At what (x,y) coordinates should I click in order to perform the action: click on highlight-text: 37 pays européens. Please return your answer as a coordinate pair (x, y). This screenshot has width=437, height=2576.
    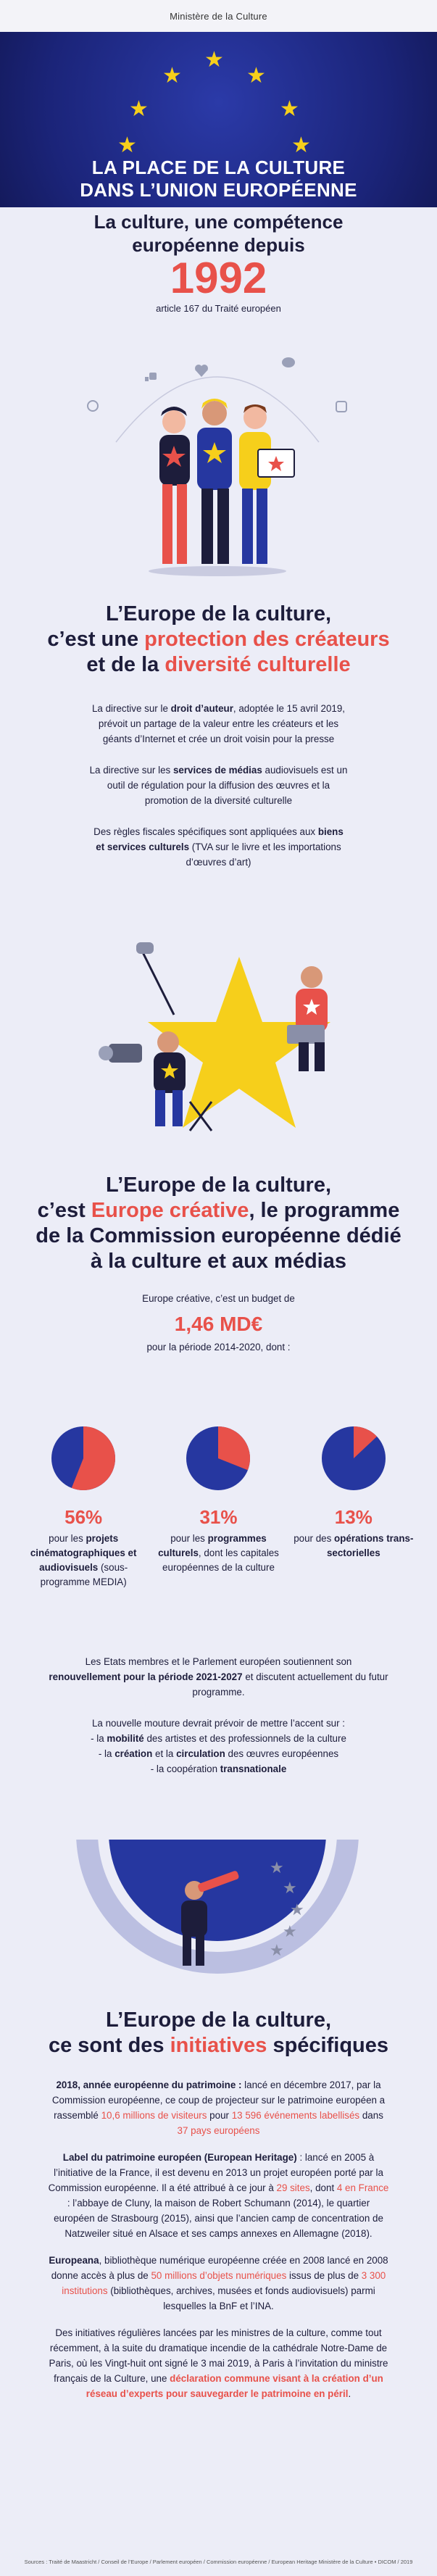
    Looking at the image, I should click on (218, 2130).